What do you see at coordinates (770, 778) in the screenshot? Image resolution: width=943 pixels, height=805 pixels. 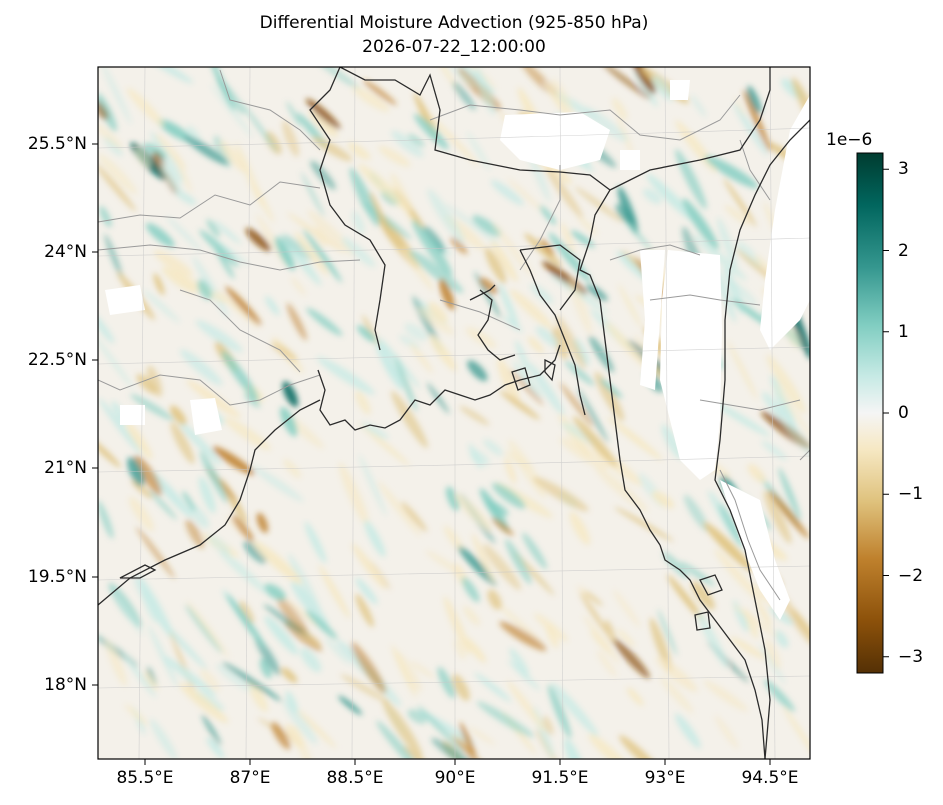 I see `lon-tick-label: 94.5°E` at bounding box center [770, 778].